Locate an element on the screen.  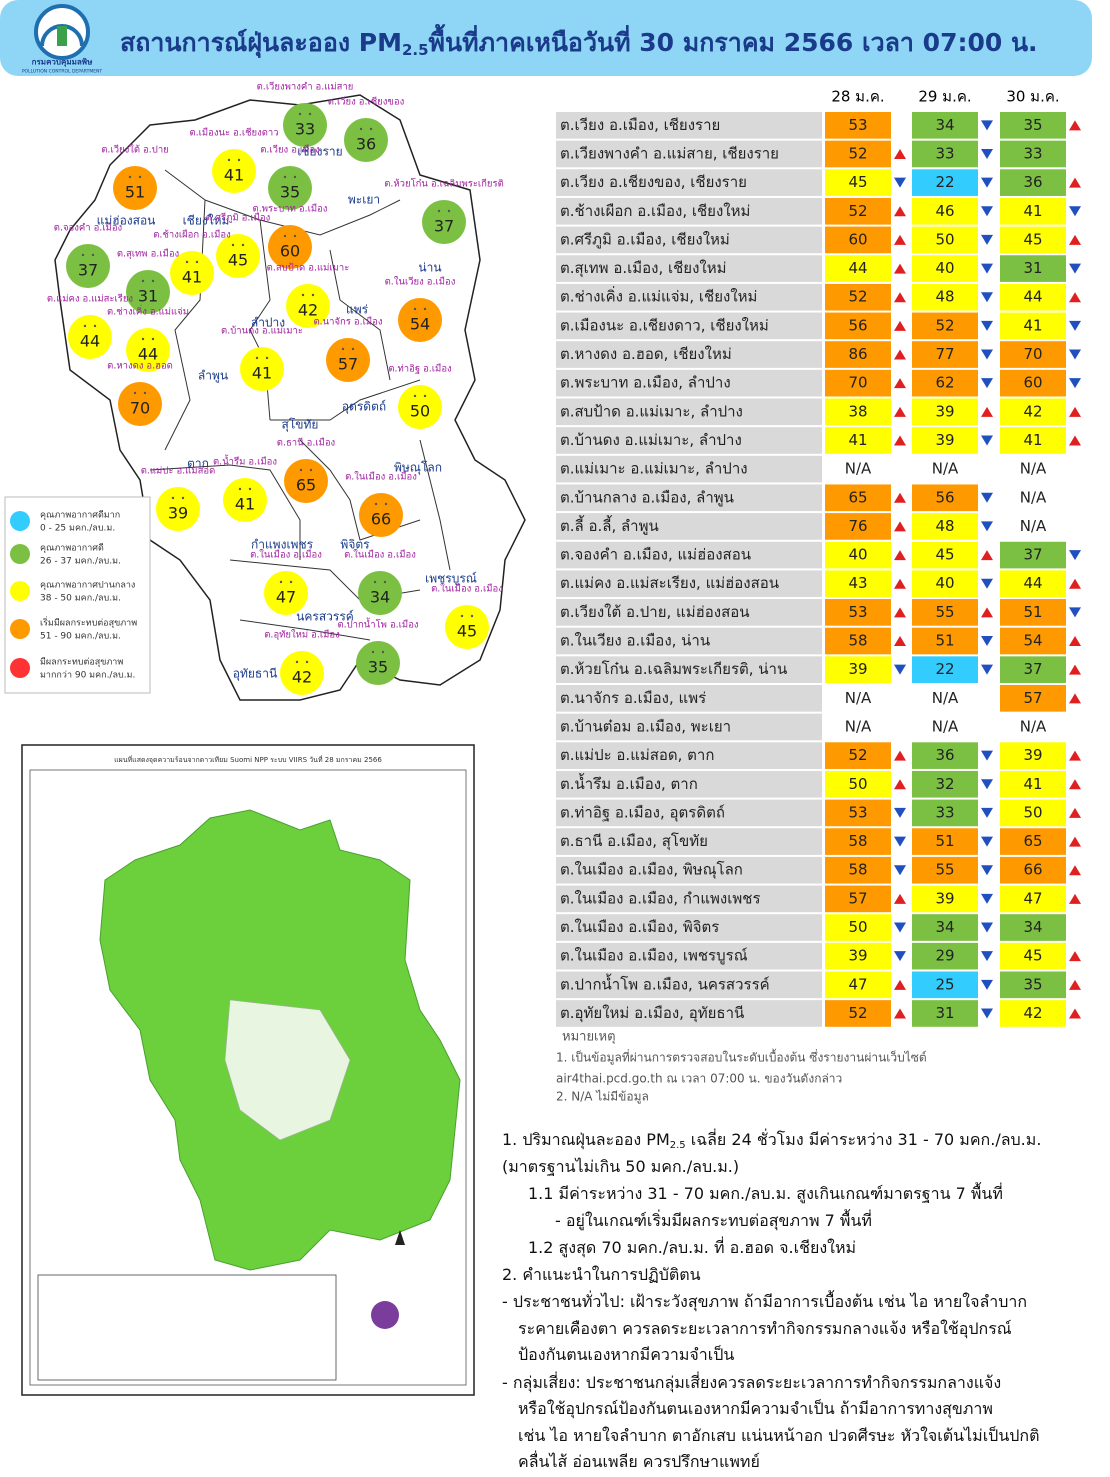
marker-value: 44 is located at coordinates (90, 341).